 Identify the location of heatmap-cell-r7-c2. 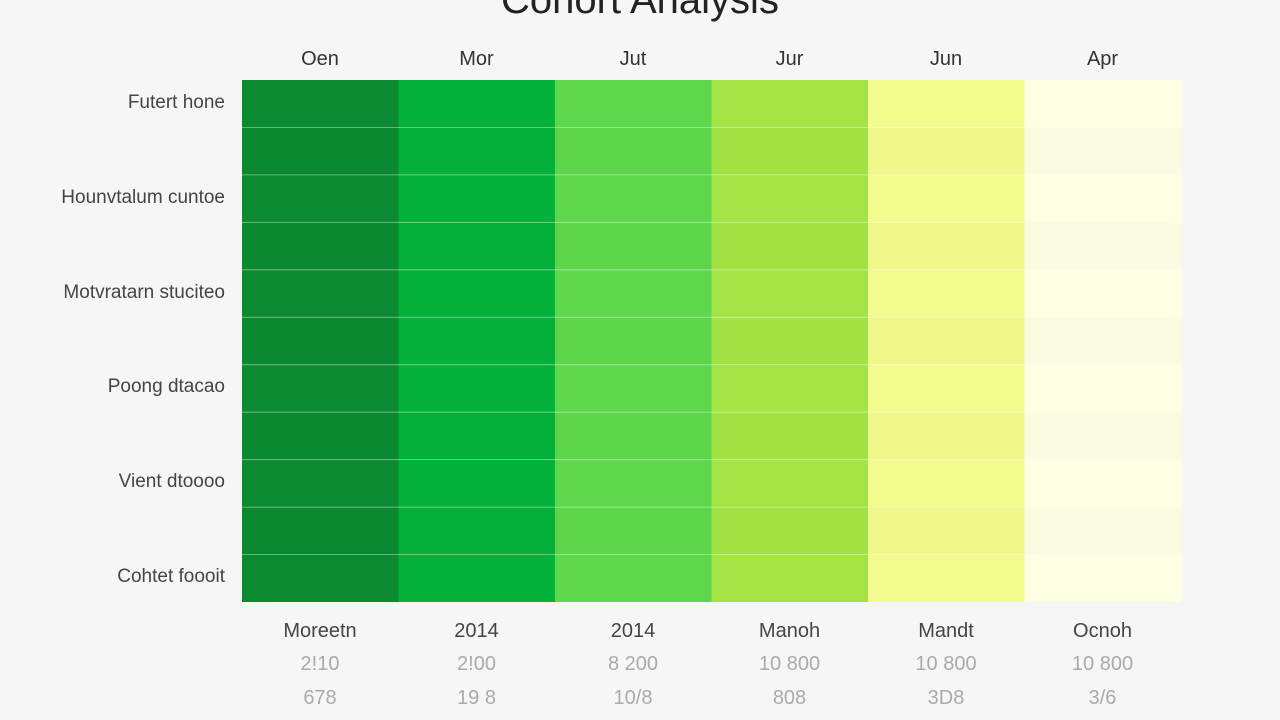
(633, 436).